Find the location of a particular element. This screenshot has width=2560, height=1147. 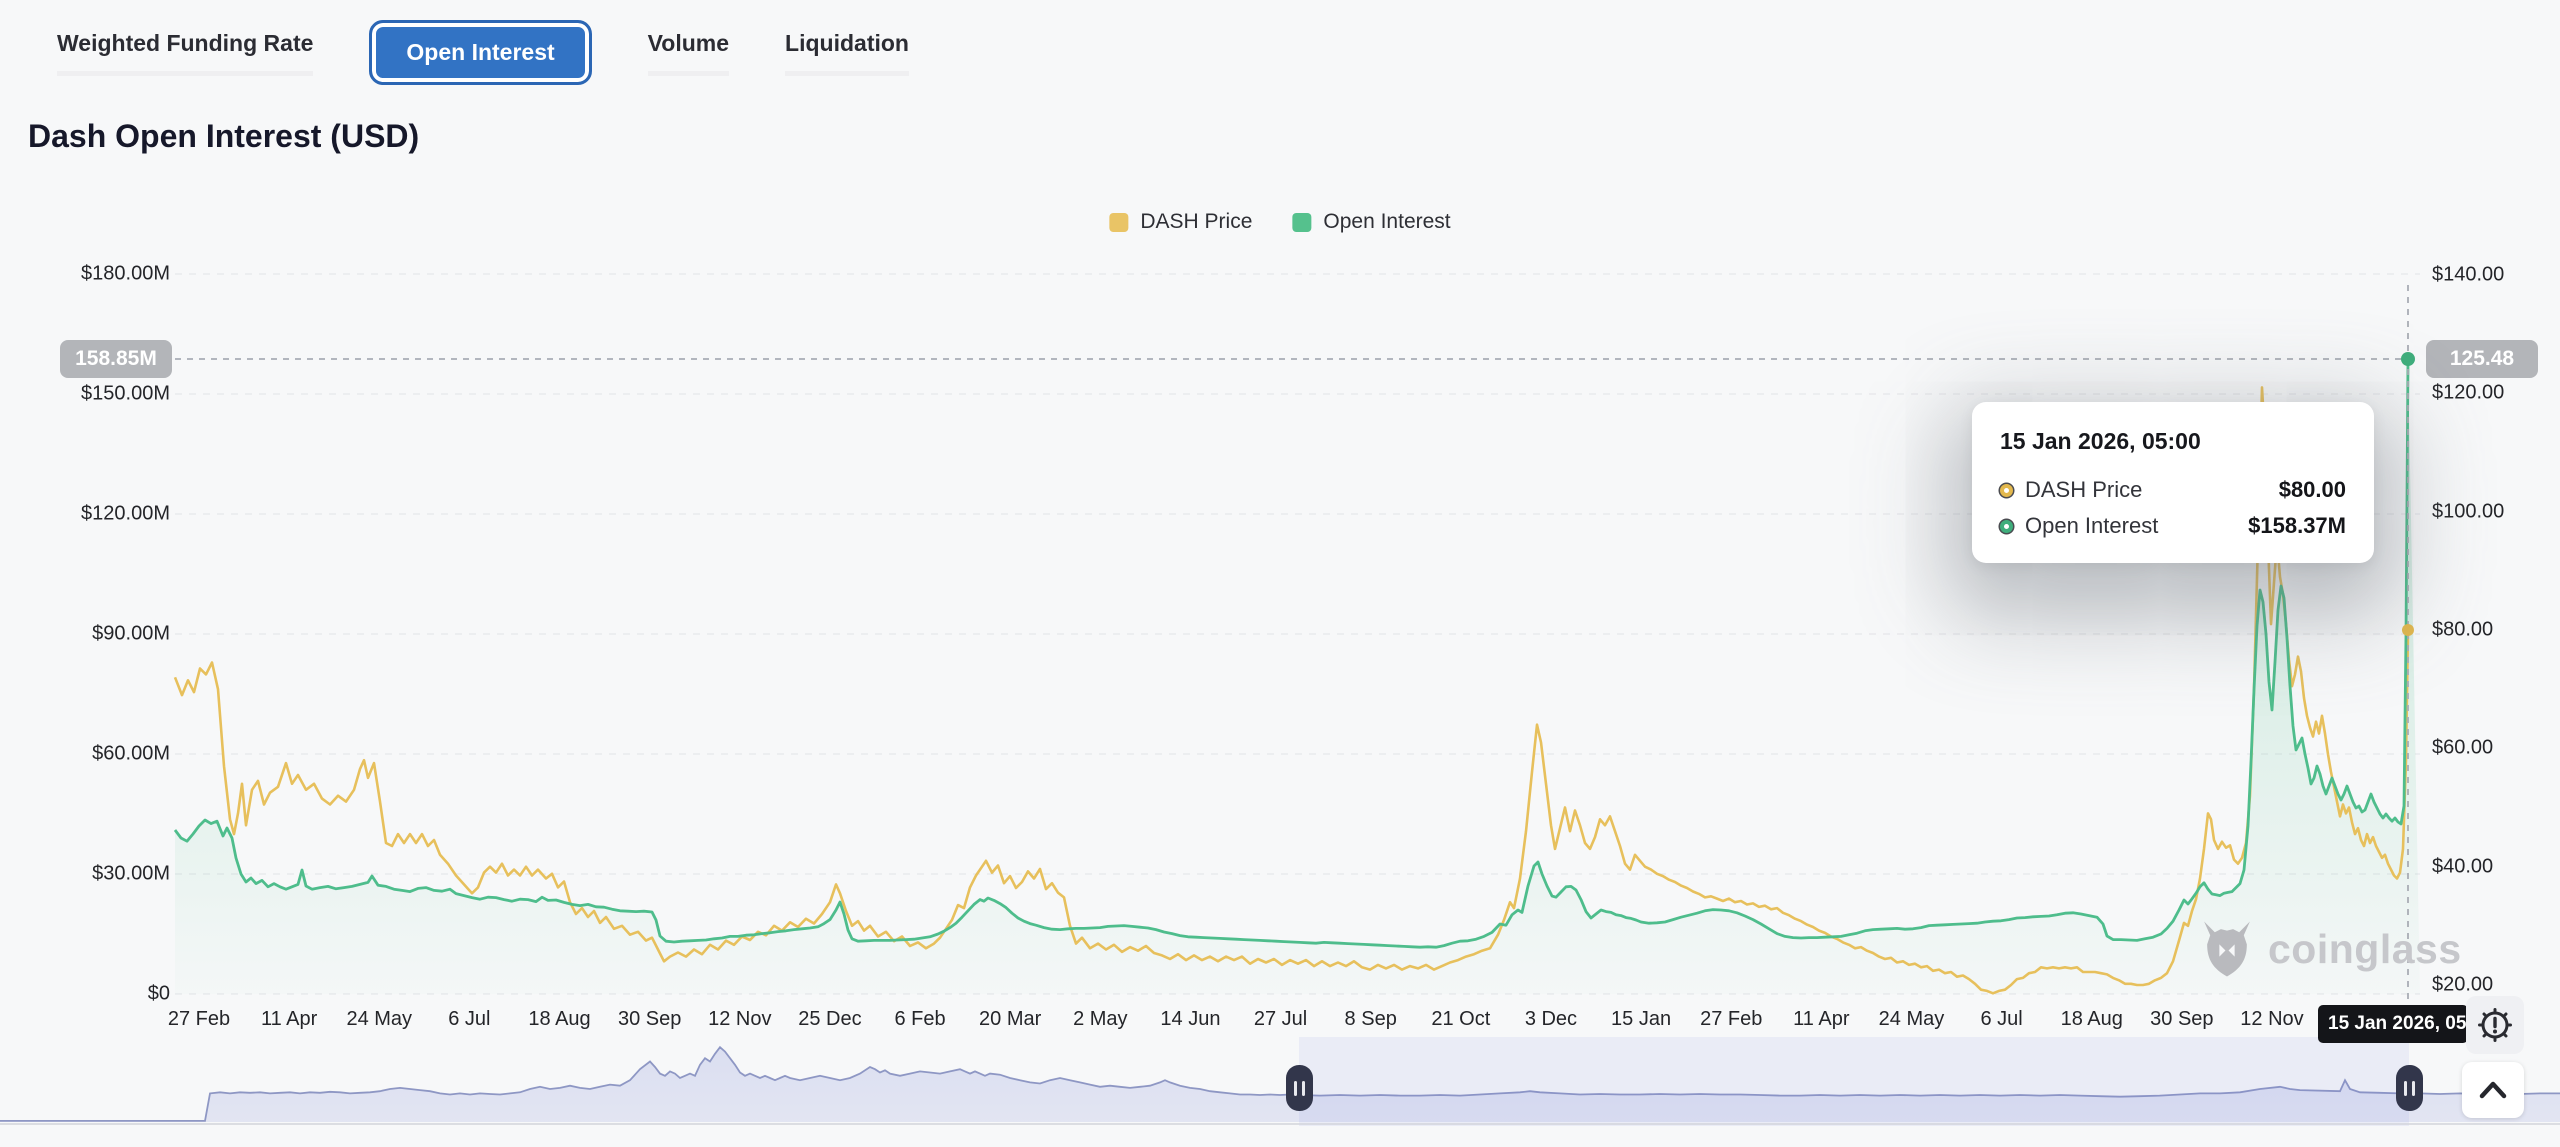

x-axis-tick: 25 Dec is located at coordinates (830, 1019).